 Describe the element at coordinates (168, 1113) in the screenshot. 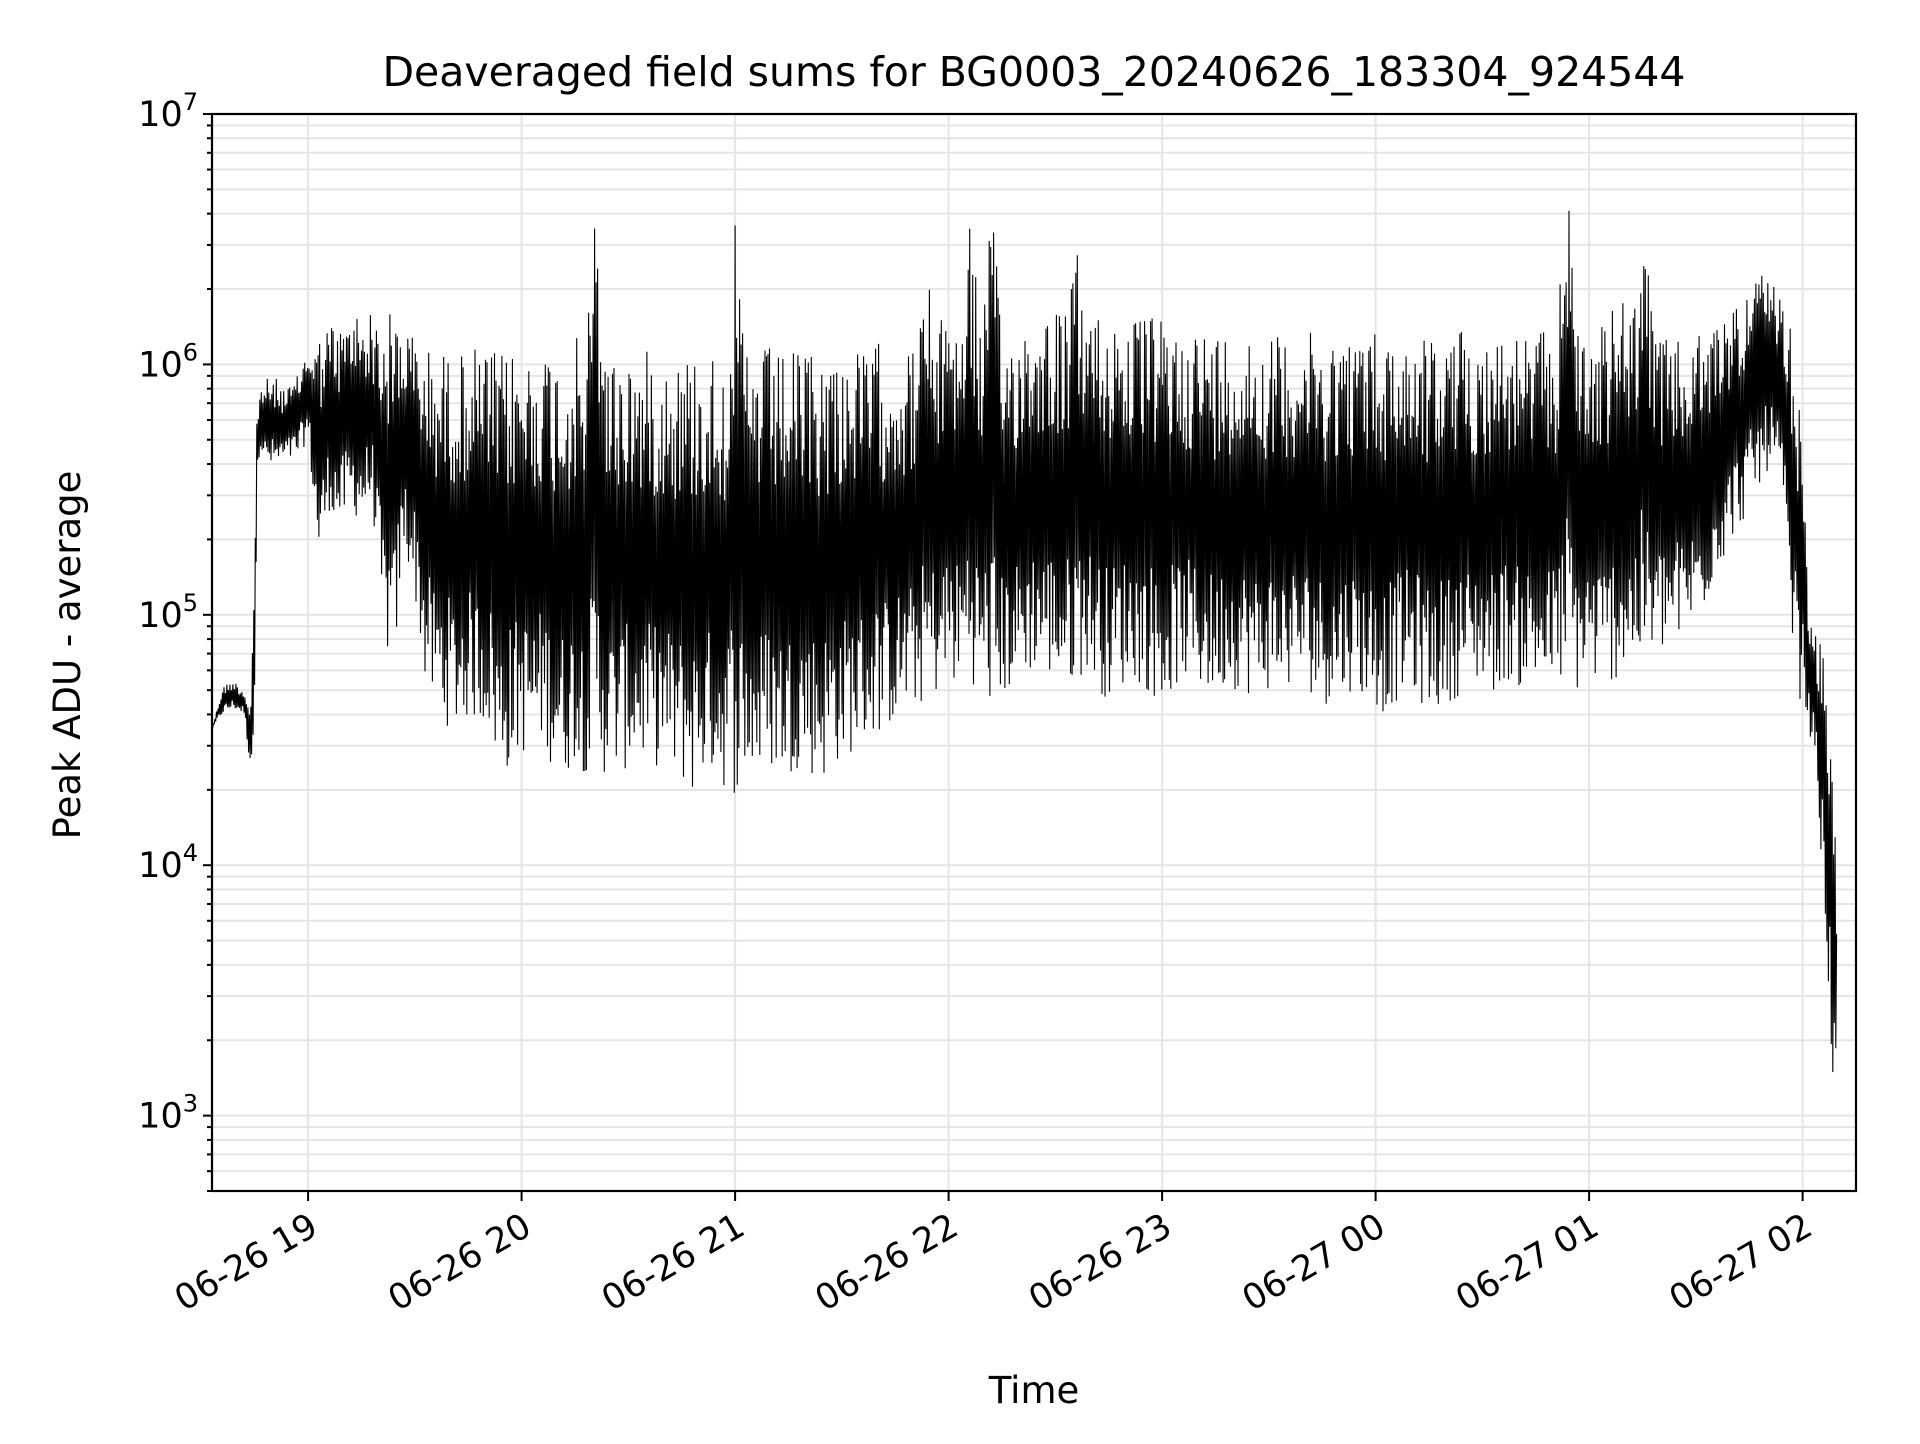

I see `y-tick-label: 10³` at that location.